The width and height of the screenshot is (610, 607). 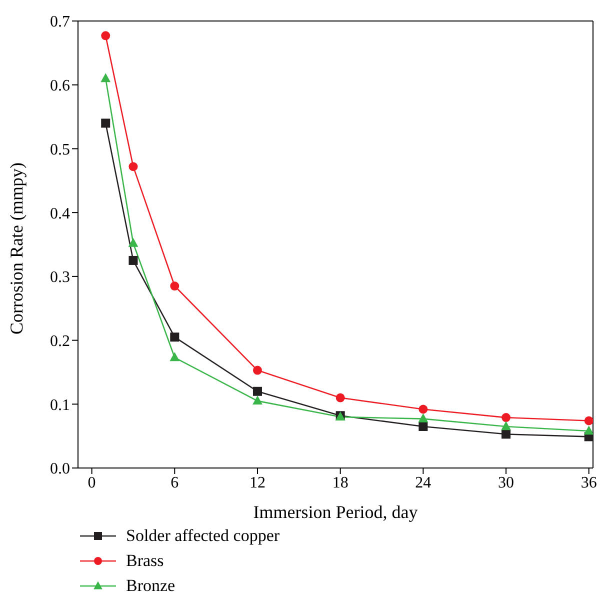 What do you see at coordinates (257, 483) in the screenshot?
I see `x-tick-label: 12` at bounding box center [257, 483].